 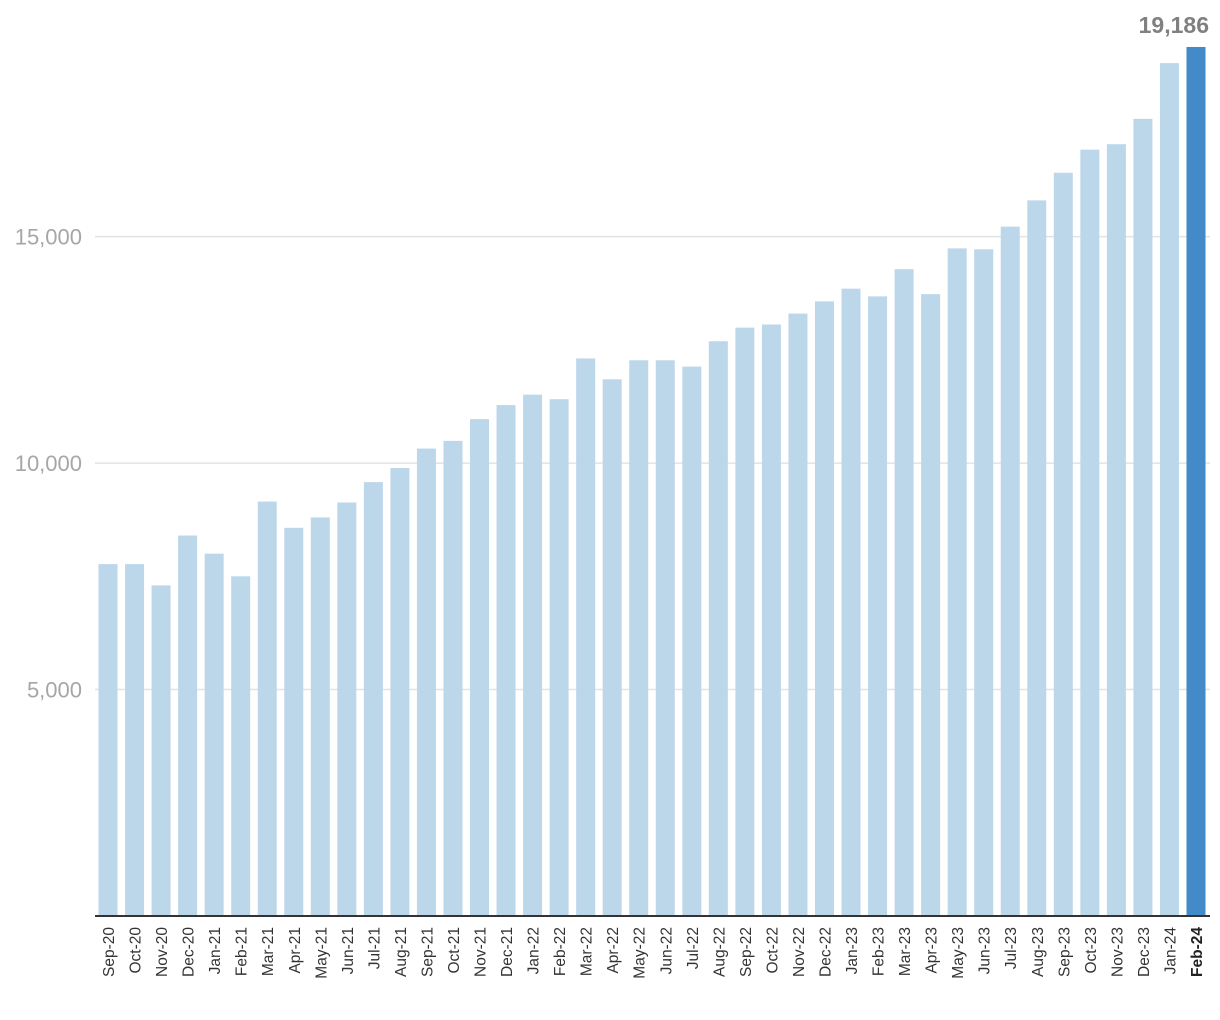 What do you see at coordinates (985, 950) in the screenshot?
I see `x-tick-label: Jun-23` at bounding box center [985, 950].